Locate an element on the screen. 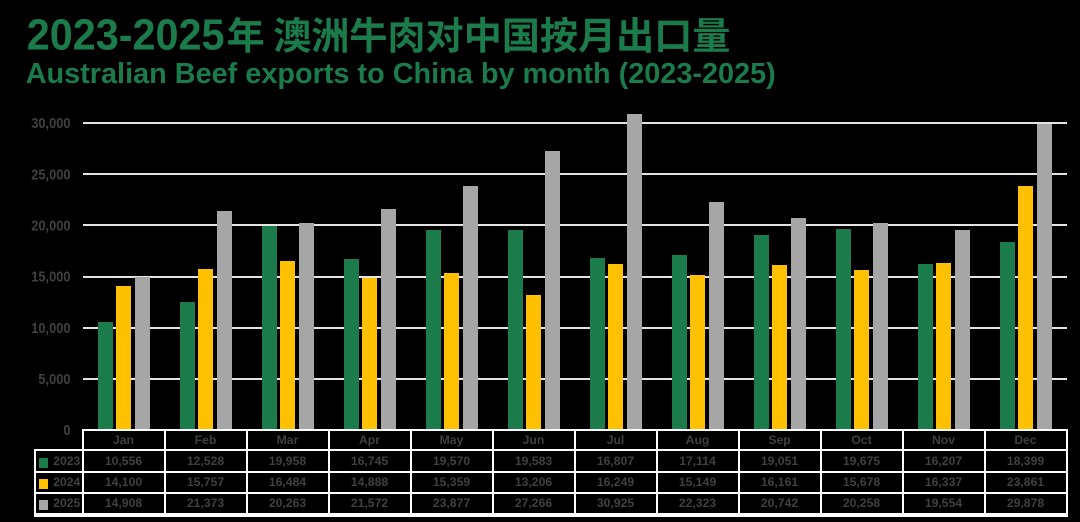 The width and height of the screenshot is (1080, 522). svg-text: 25,000 is located at coordinates (50, 175).